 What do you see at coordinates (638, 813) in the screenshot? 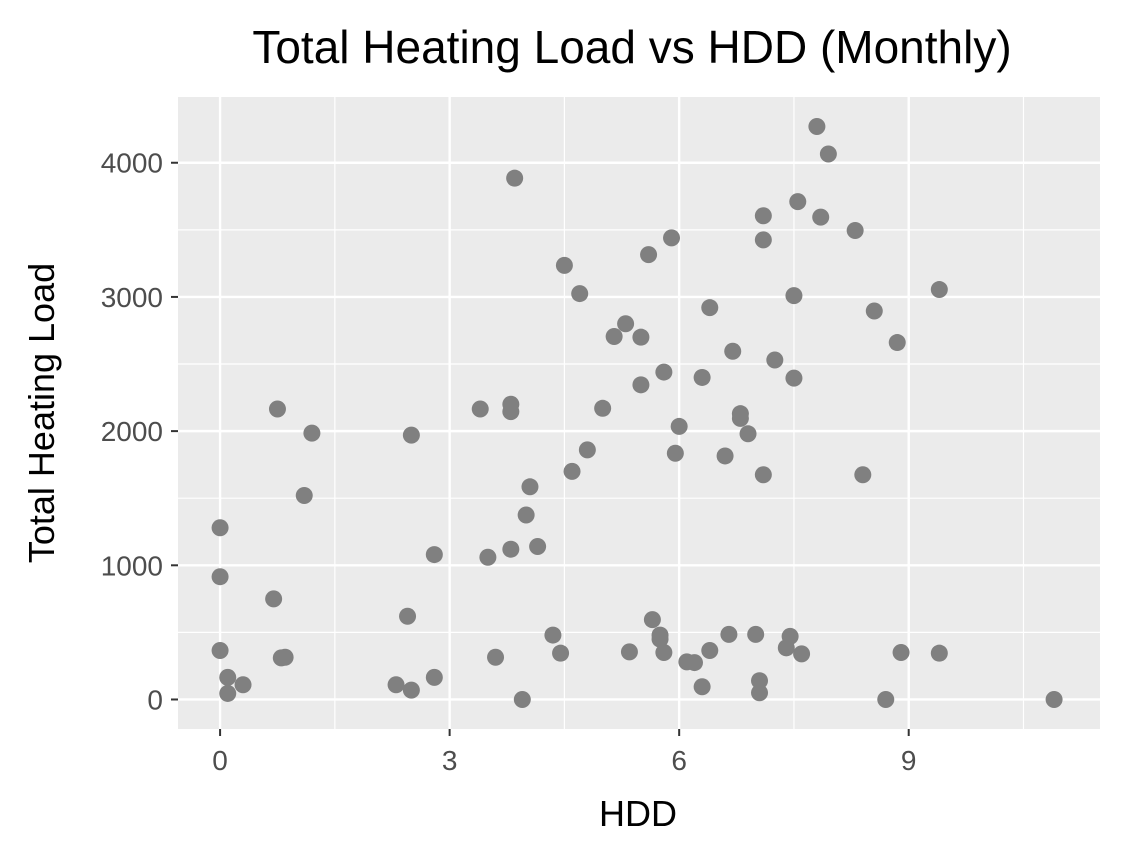
I see `x-axis-title: HDD` at bounding box center [638, 813].